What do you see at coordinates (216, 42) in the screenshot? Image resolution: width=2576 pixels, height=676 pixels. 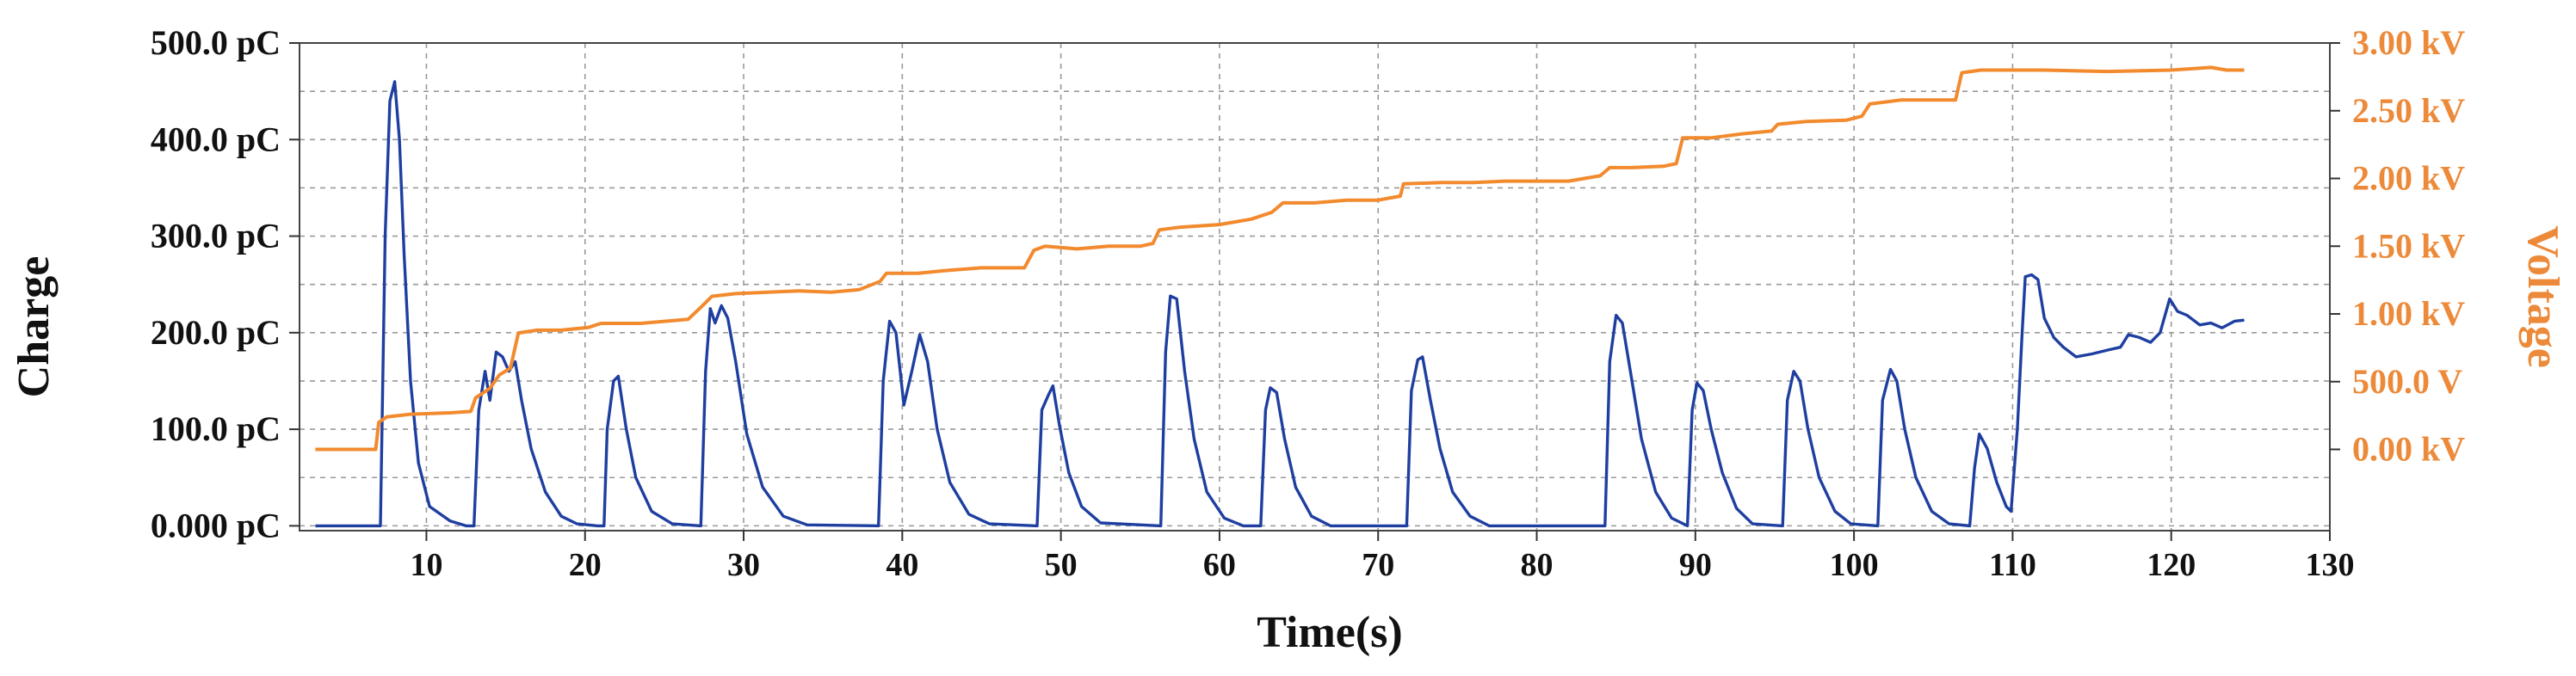 I see `left-axis-tick-label: 500.0 pC` at bounding box center [216, 42].